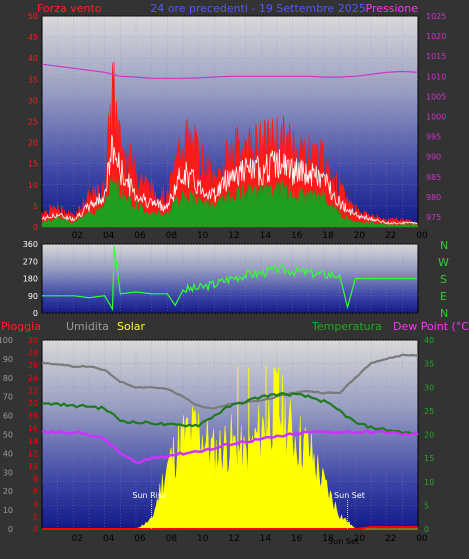 This screenshot has height=559, width=469. Describe the element at coordinates (35, 227) in the screenshot. I see `wind-tick-label: 0` at that location.